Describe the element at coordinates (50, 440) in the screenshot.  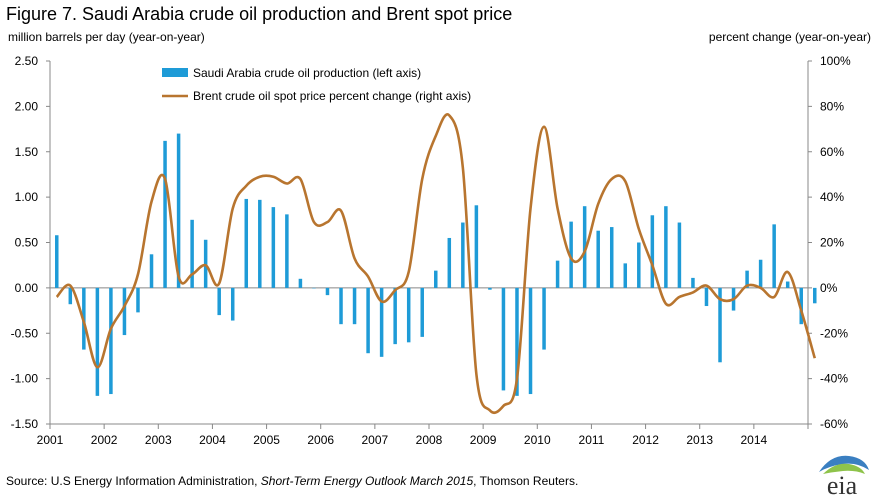
I see `x-axis-tick-label: 2001` at that location.